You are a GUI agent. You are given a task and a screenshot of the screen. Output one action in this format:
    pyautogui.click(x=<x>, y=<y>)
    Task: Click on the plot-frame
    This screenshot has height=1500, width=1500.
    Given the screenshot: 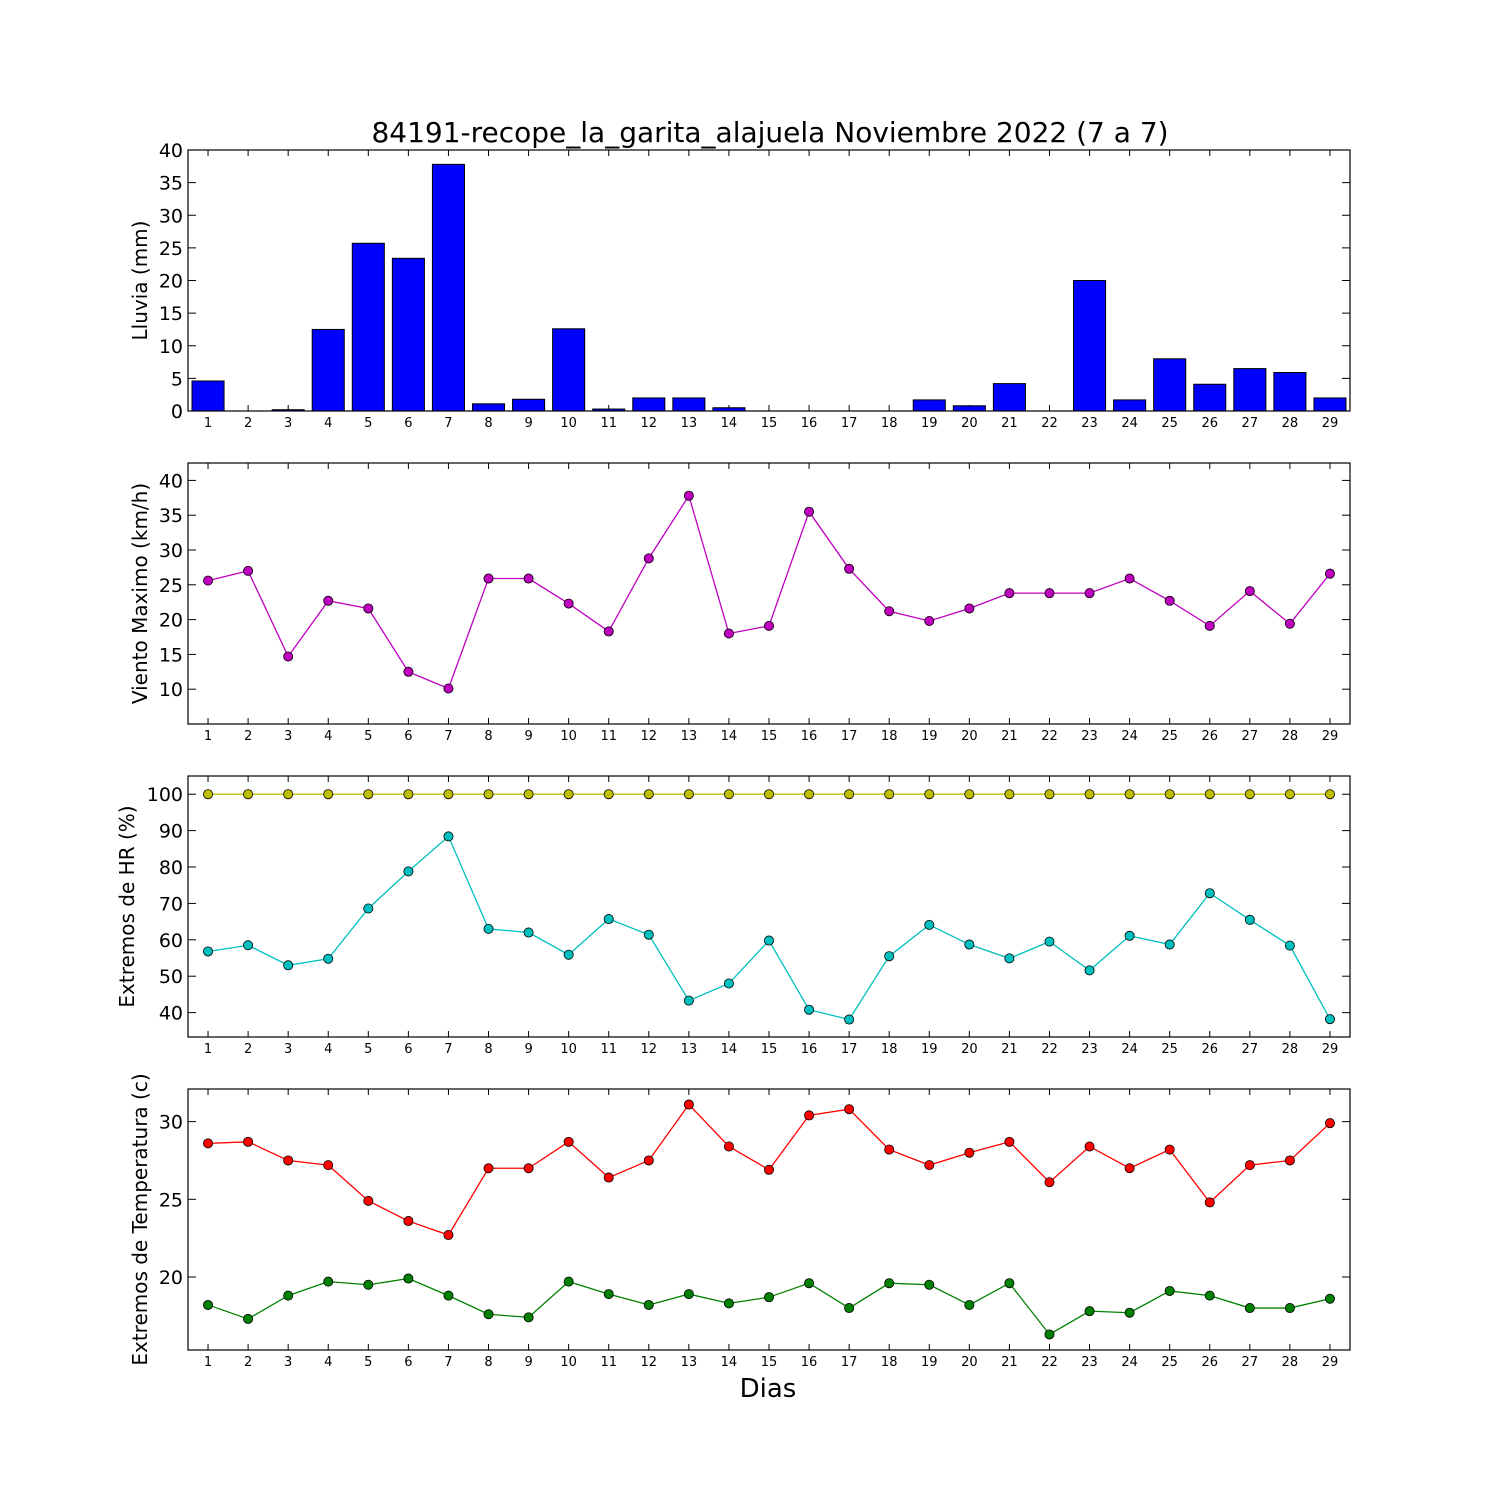 What is the action you would take?
    pyautogui.click(x=769, y=593)
    